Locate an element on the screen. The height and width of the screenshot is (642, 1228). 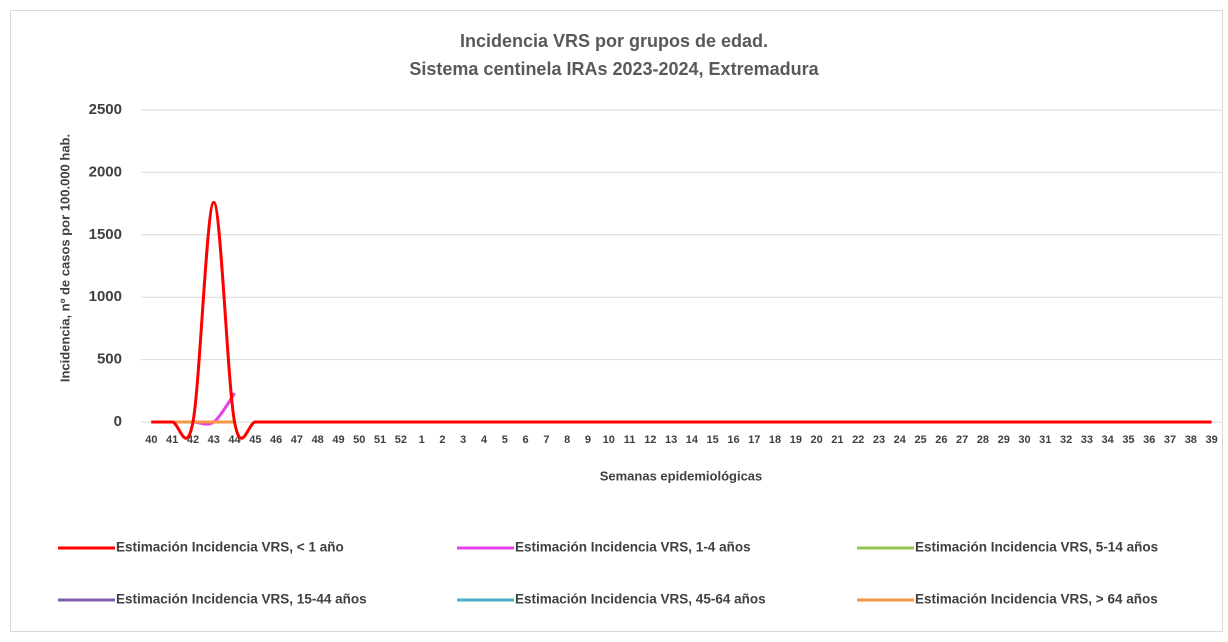
x-tick-label: 9 is located at coordinates (588, 440).